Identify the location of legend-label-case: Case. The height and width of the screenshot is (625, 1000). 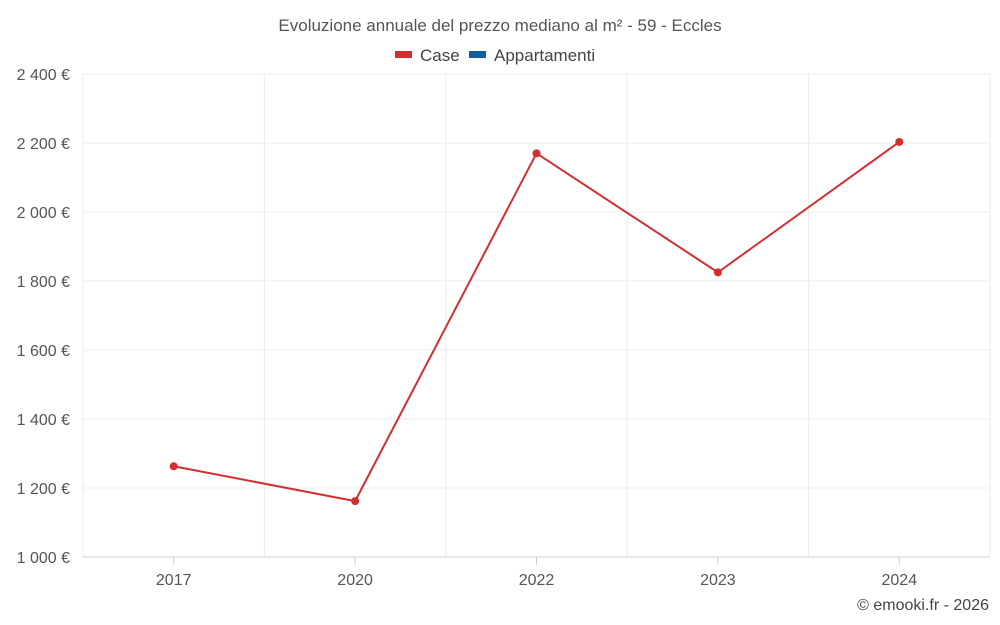
(440, 55).